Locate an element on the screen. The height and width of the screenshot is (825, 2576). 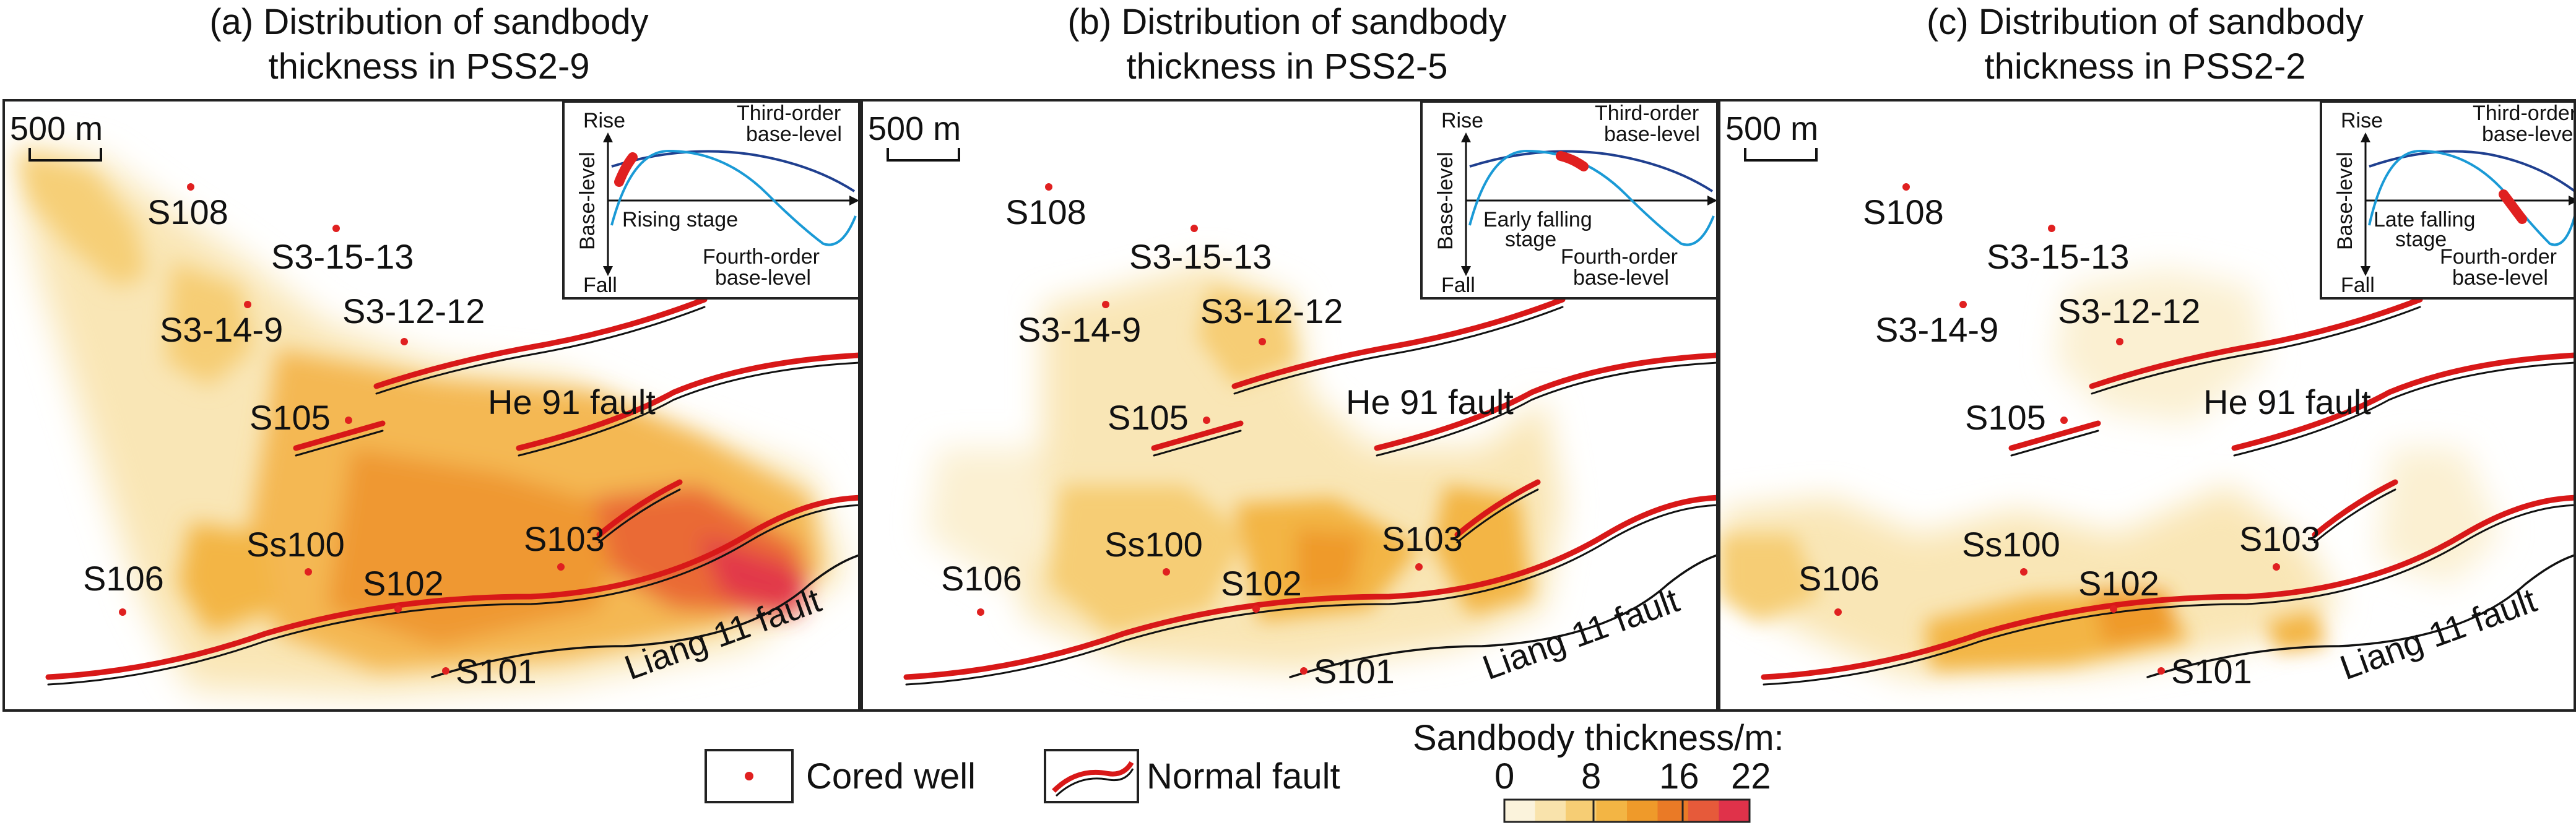
thickness-color-ramp is located at coordinates (1627, 811).